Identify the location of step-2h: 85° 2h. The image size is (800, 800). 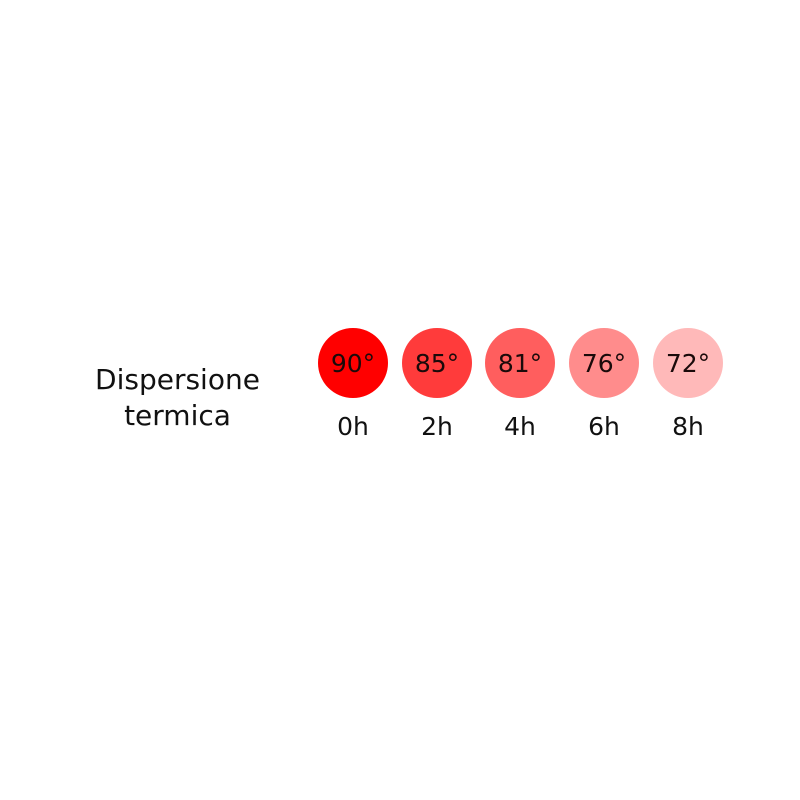
(437, 384).